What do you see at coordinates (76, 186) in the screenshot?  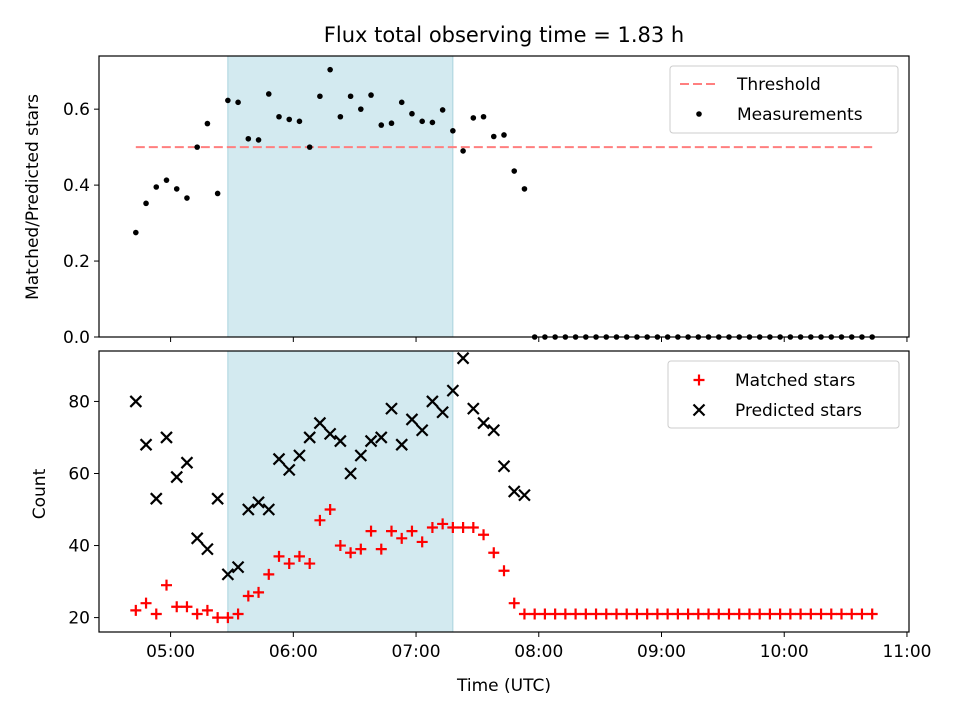 I see `y-tick-label: 0.4` at bounding box center [76, 186].